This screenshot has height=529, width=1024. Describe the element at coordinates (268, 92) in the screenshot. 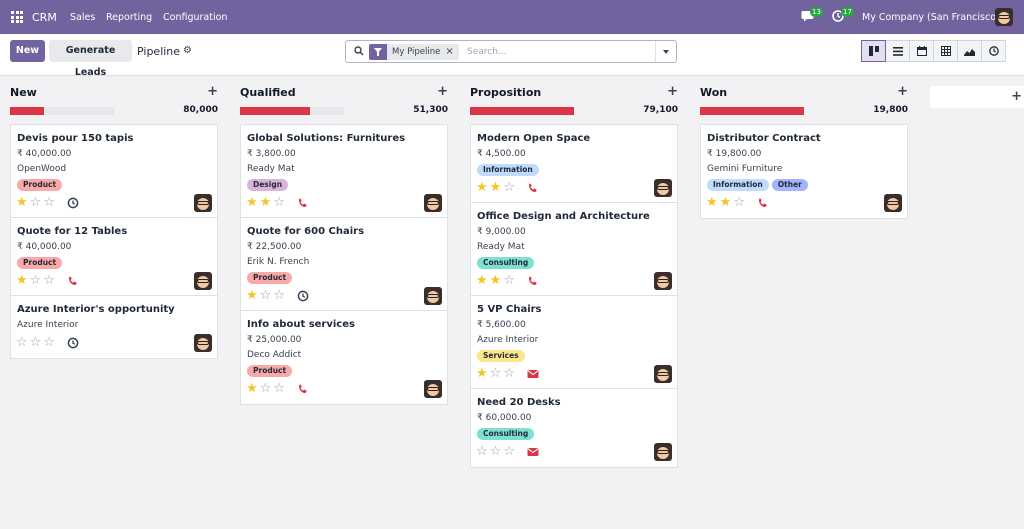

I see `column-title: Qualified` at that location.